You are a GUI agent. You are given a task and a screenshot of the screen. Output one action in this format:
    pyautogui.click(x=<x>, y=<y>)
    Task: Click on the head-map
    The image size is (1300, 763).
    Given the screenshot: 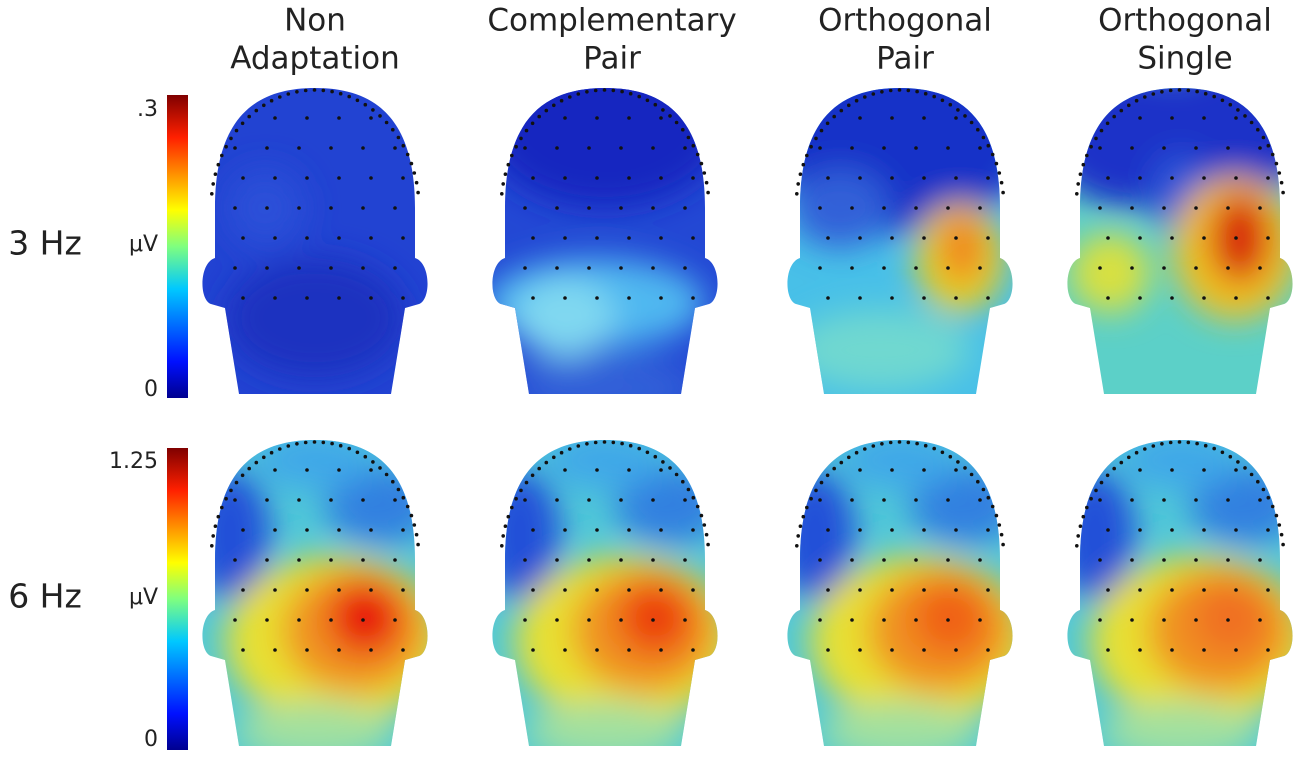 What is the action you would take?
    pyautogui.click(x=315, y=593)
    